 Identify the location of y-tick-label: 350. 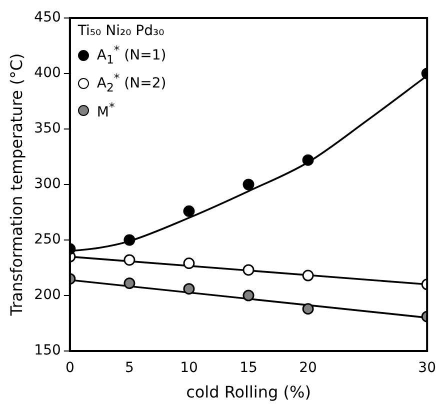
(47, 128).